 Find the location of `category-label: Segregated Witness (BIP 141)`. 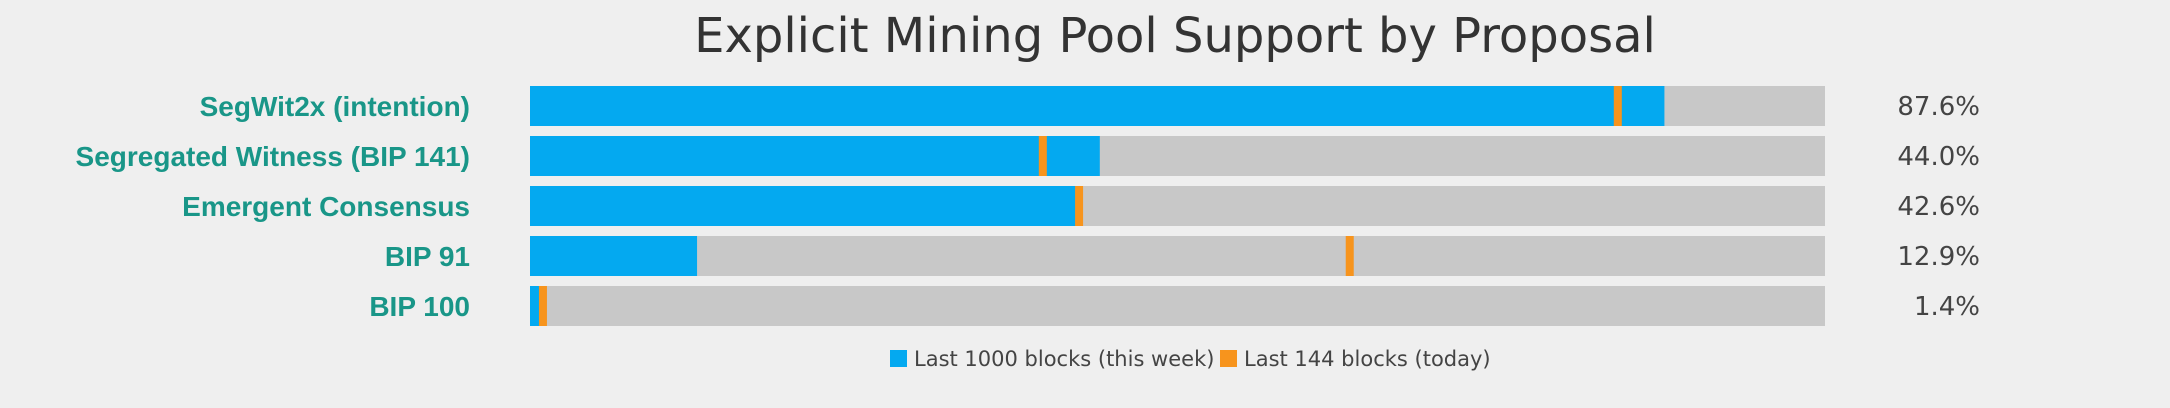

category-label: Segregated Witness (BIP 141) is located at coordinates (273, 156).